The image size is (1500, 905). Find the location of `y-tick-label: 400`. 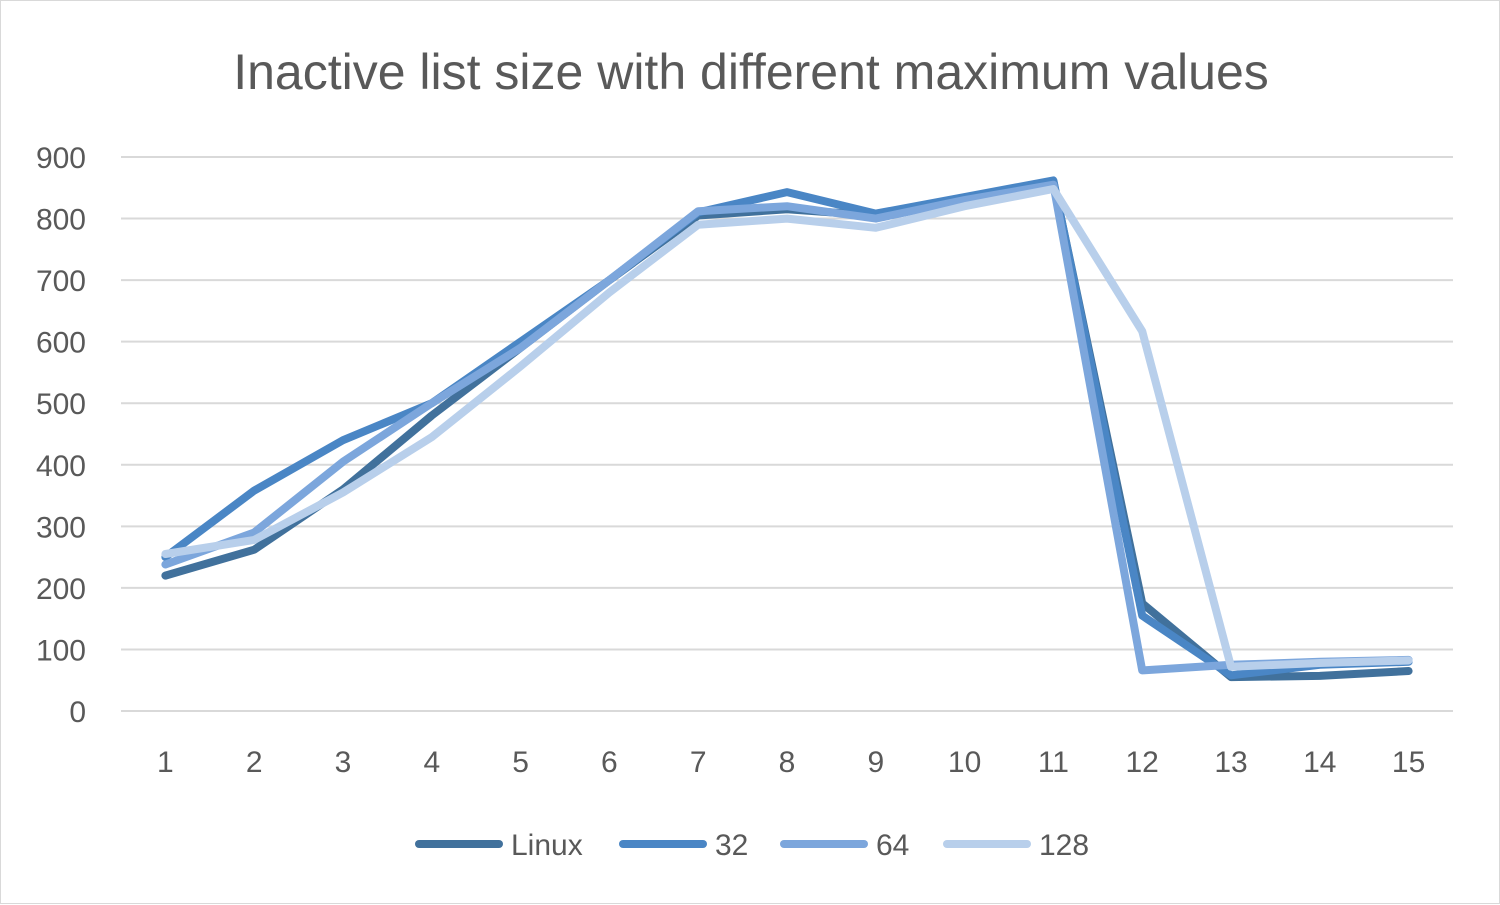

y-tick-label: 400 is located at coordinates (61, 466).